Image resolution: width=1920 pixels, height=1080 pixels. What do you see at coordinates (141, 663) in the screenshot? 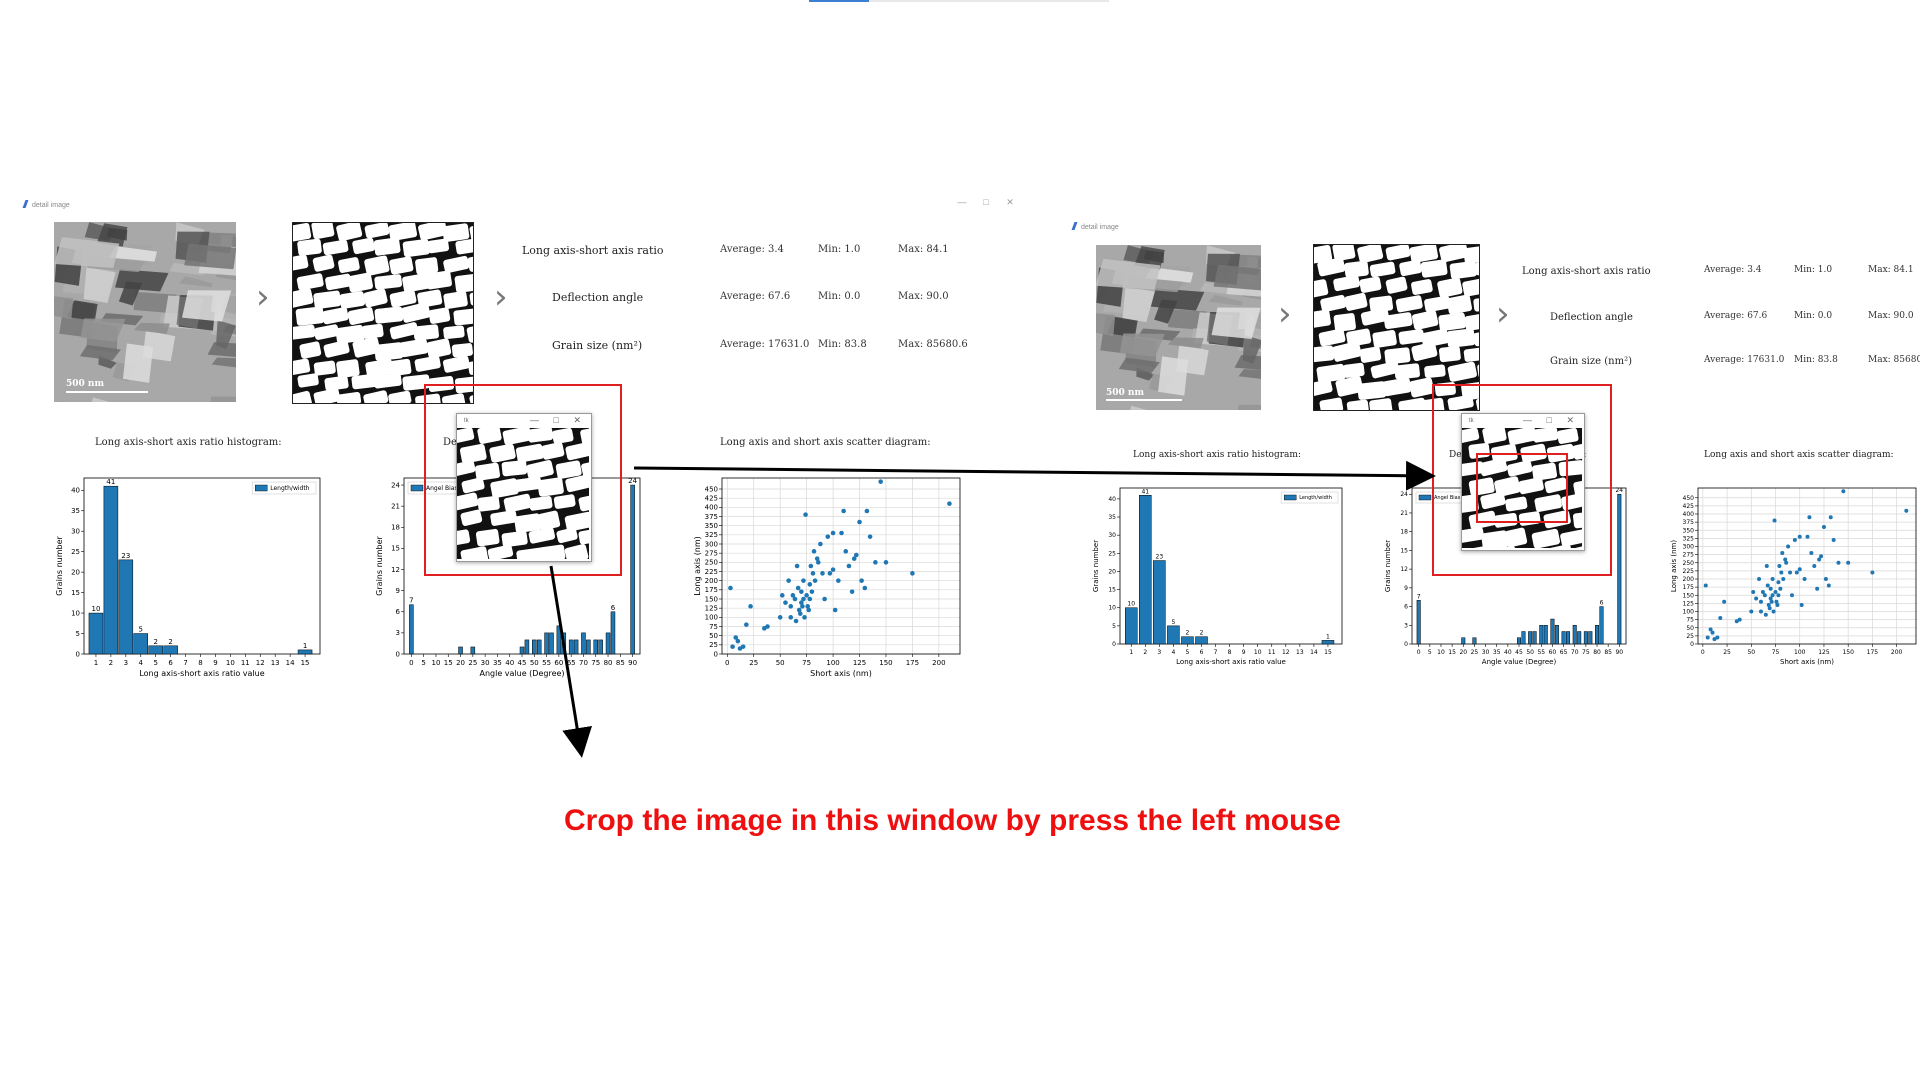
I see `x-tick-label: 4` at bounding box center [141, 663].